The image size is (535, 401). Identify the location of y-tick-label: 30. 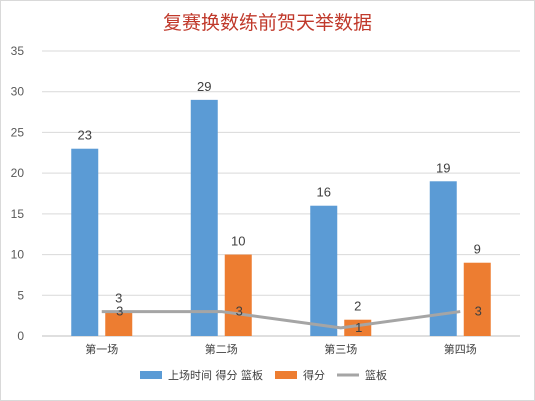
(18, 92).